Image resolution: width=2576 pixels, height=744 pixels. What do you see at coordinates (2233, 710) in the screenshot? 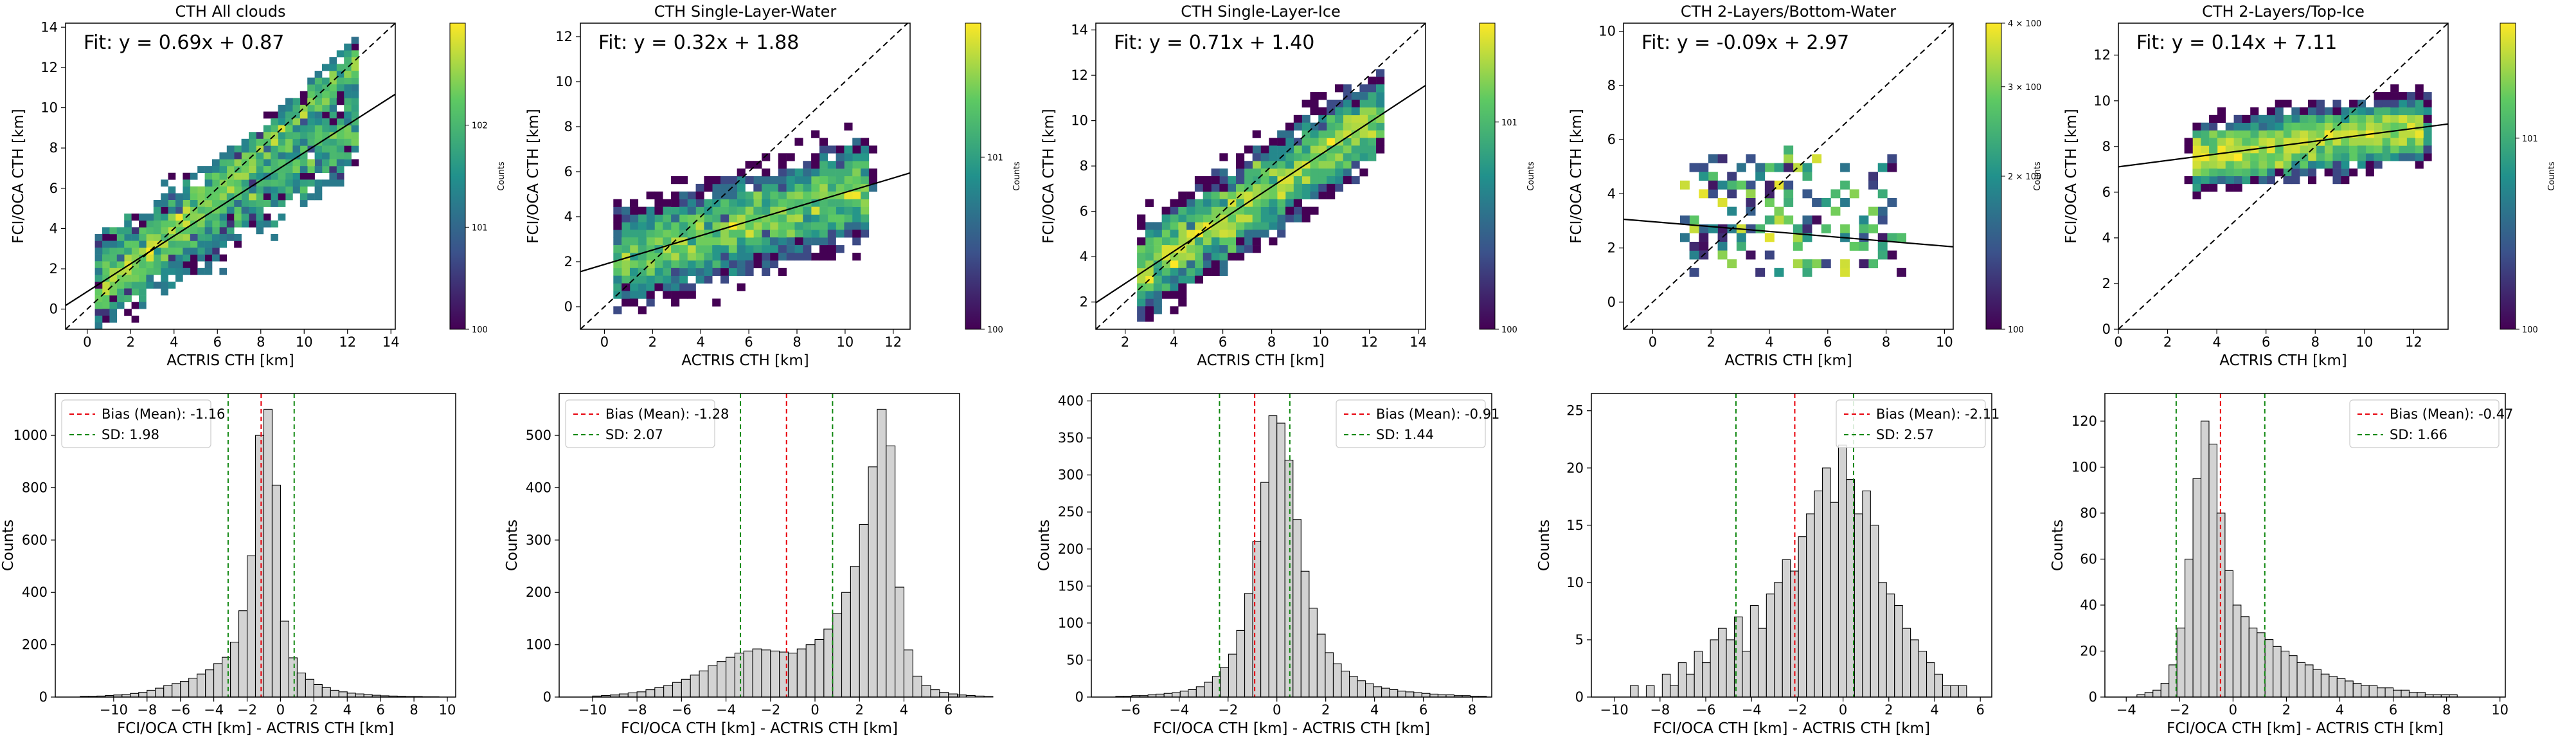
I see `x-tick-label: 0` at bounding box center [2233, 710].